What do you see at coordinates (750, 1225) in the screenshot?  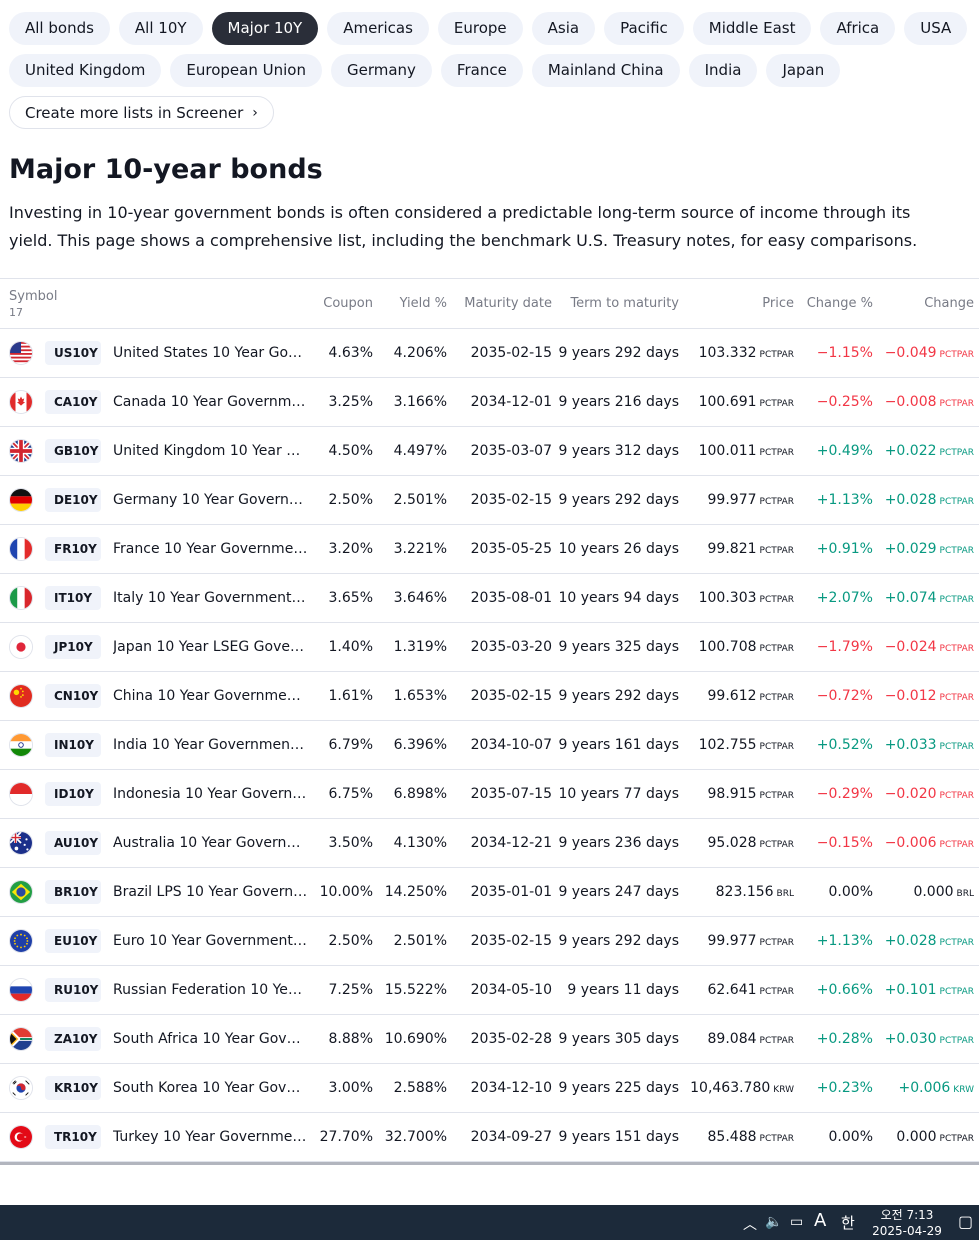 I see `chevron-up-icon: ︿` at bounding box center [750, 1225].